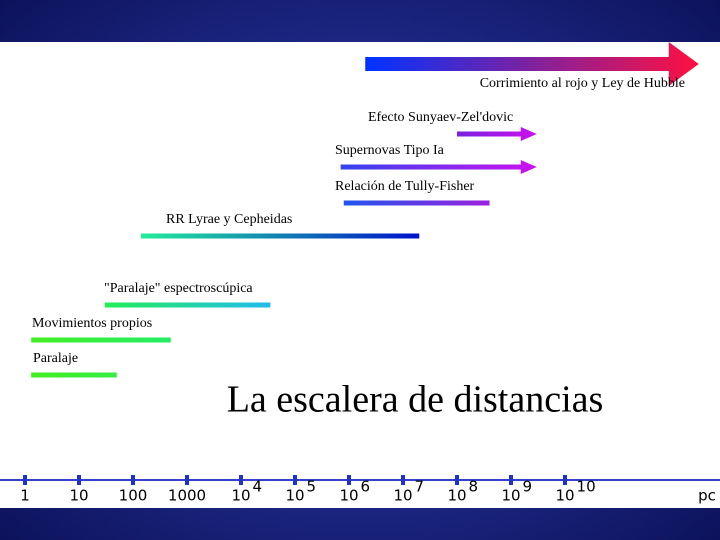  I want to click on range-label: Paralaje, so click(55, 358).